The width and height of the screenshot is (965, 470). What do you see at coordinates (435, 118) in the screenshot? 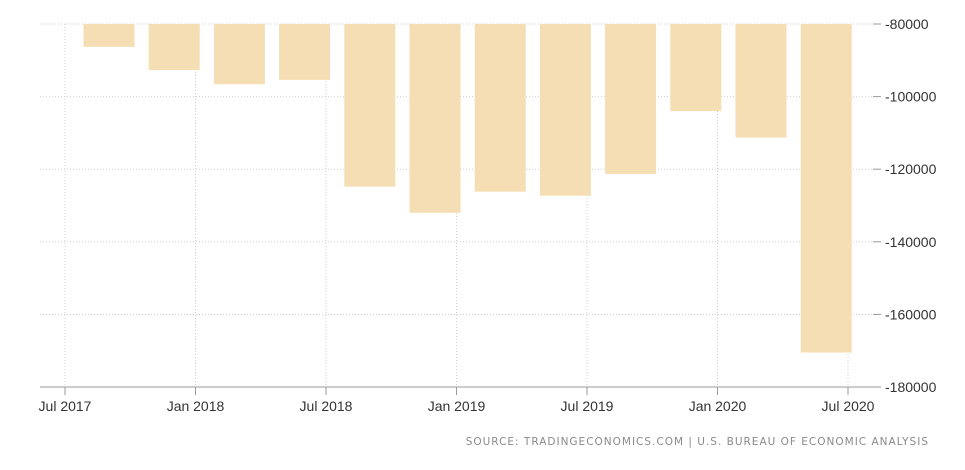
I see `bar-2018-q4` at bounding box center [435, 118].